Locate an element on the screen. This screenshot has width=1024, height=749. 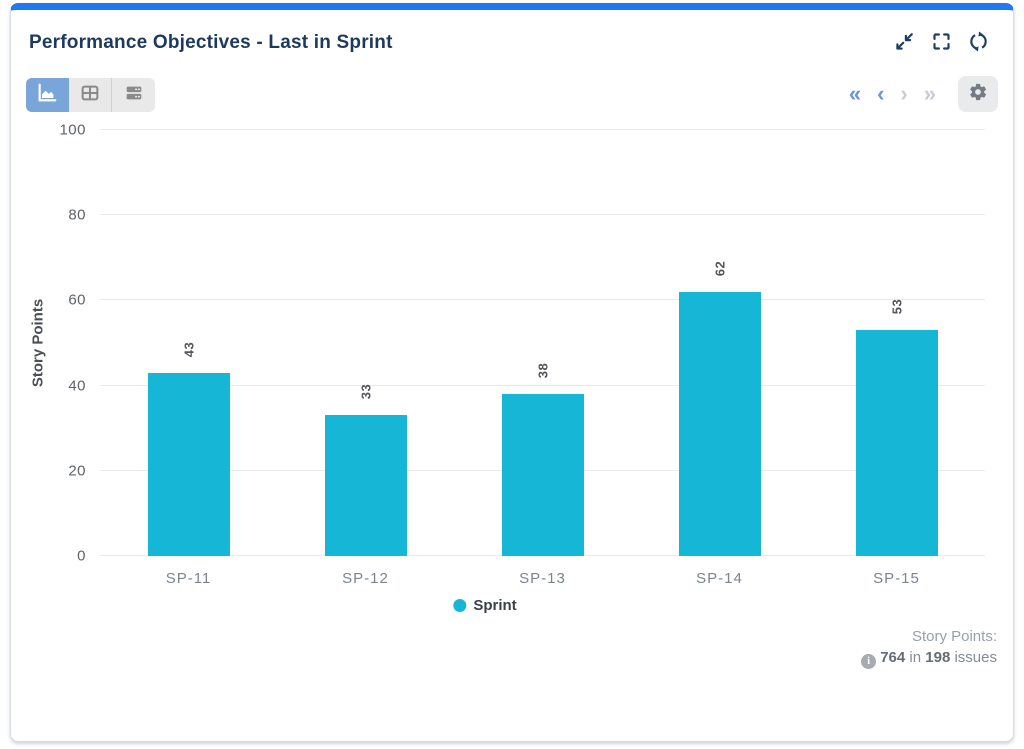
table-view-button is located at coordinates (90, 95).